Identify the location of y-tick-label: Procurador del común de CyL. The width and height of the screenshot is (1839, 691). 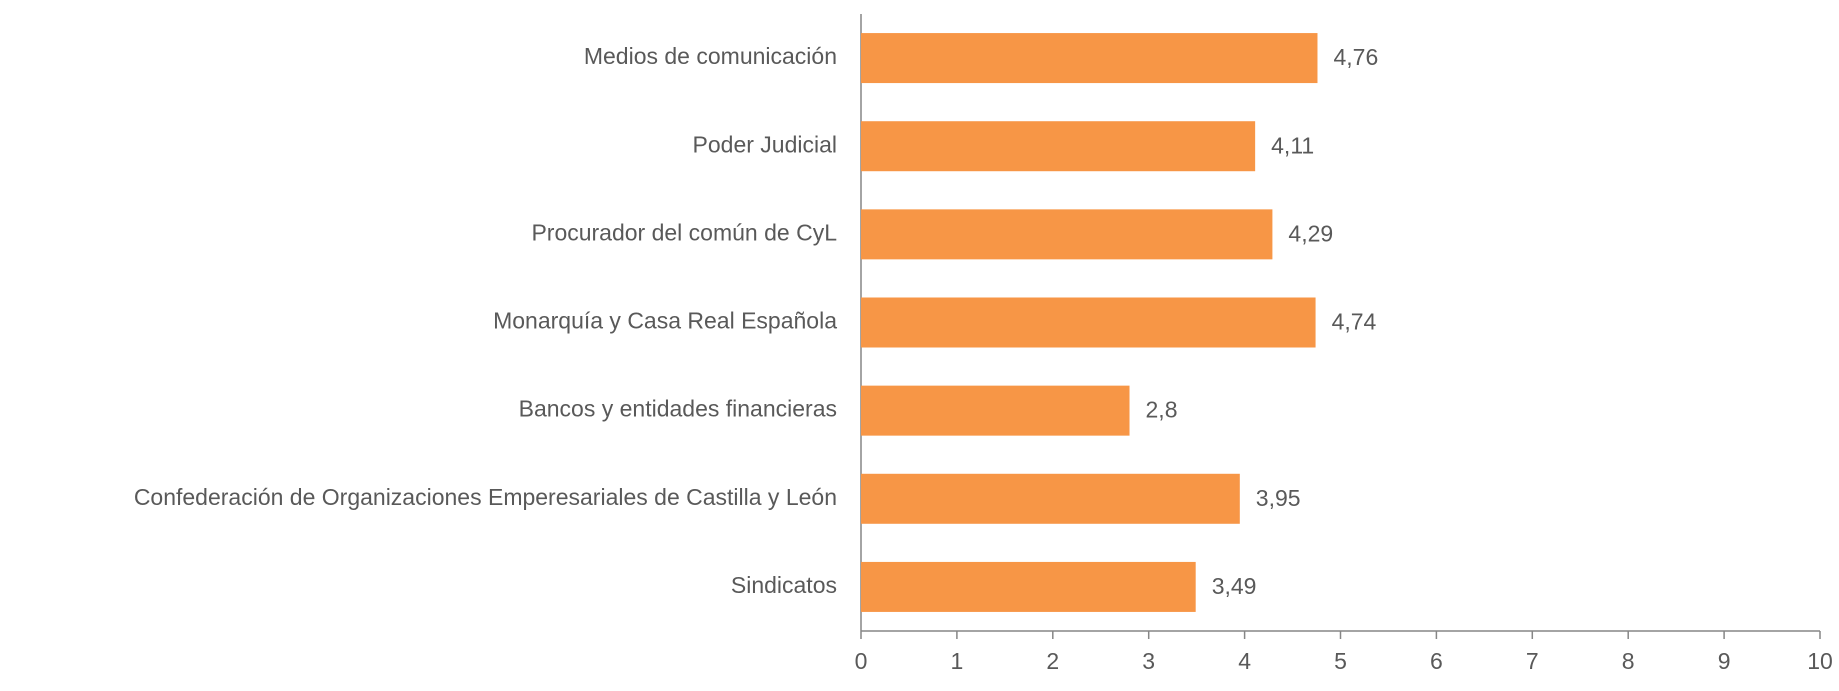
(684, 232).